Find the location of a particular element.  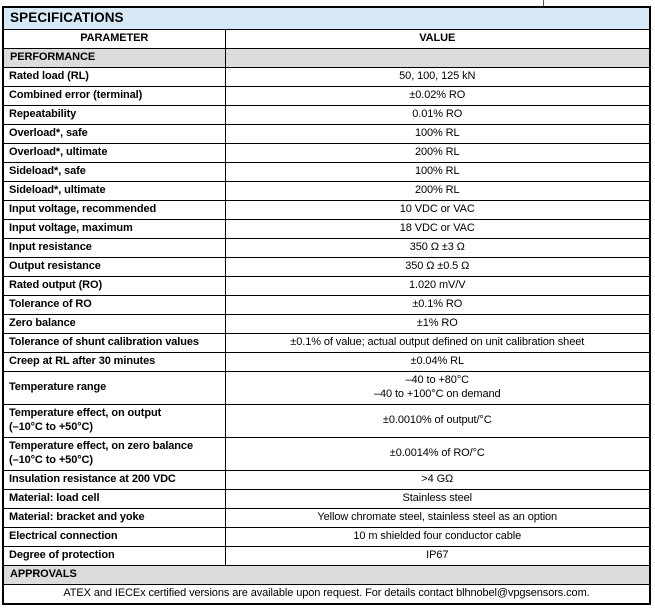

title-band: SPECIFICATIONS is located at coordinates (326, 18).